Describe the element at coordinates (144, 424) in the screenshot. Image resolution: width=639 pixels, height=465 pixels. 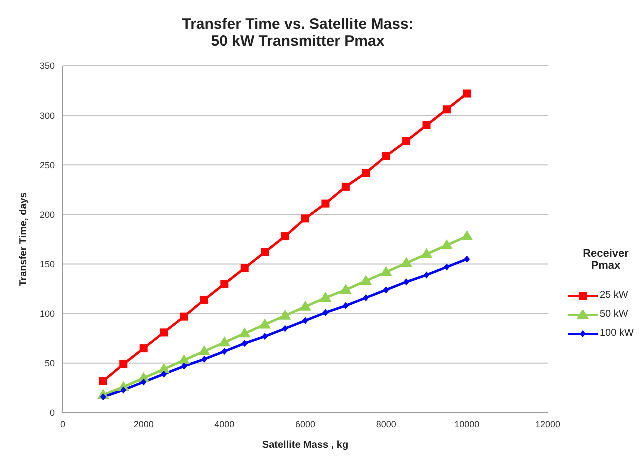
I see `x-tick-label: 2000` at that location.